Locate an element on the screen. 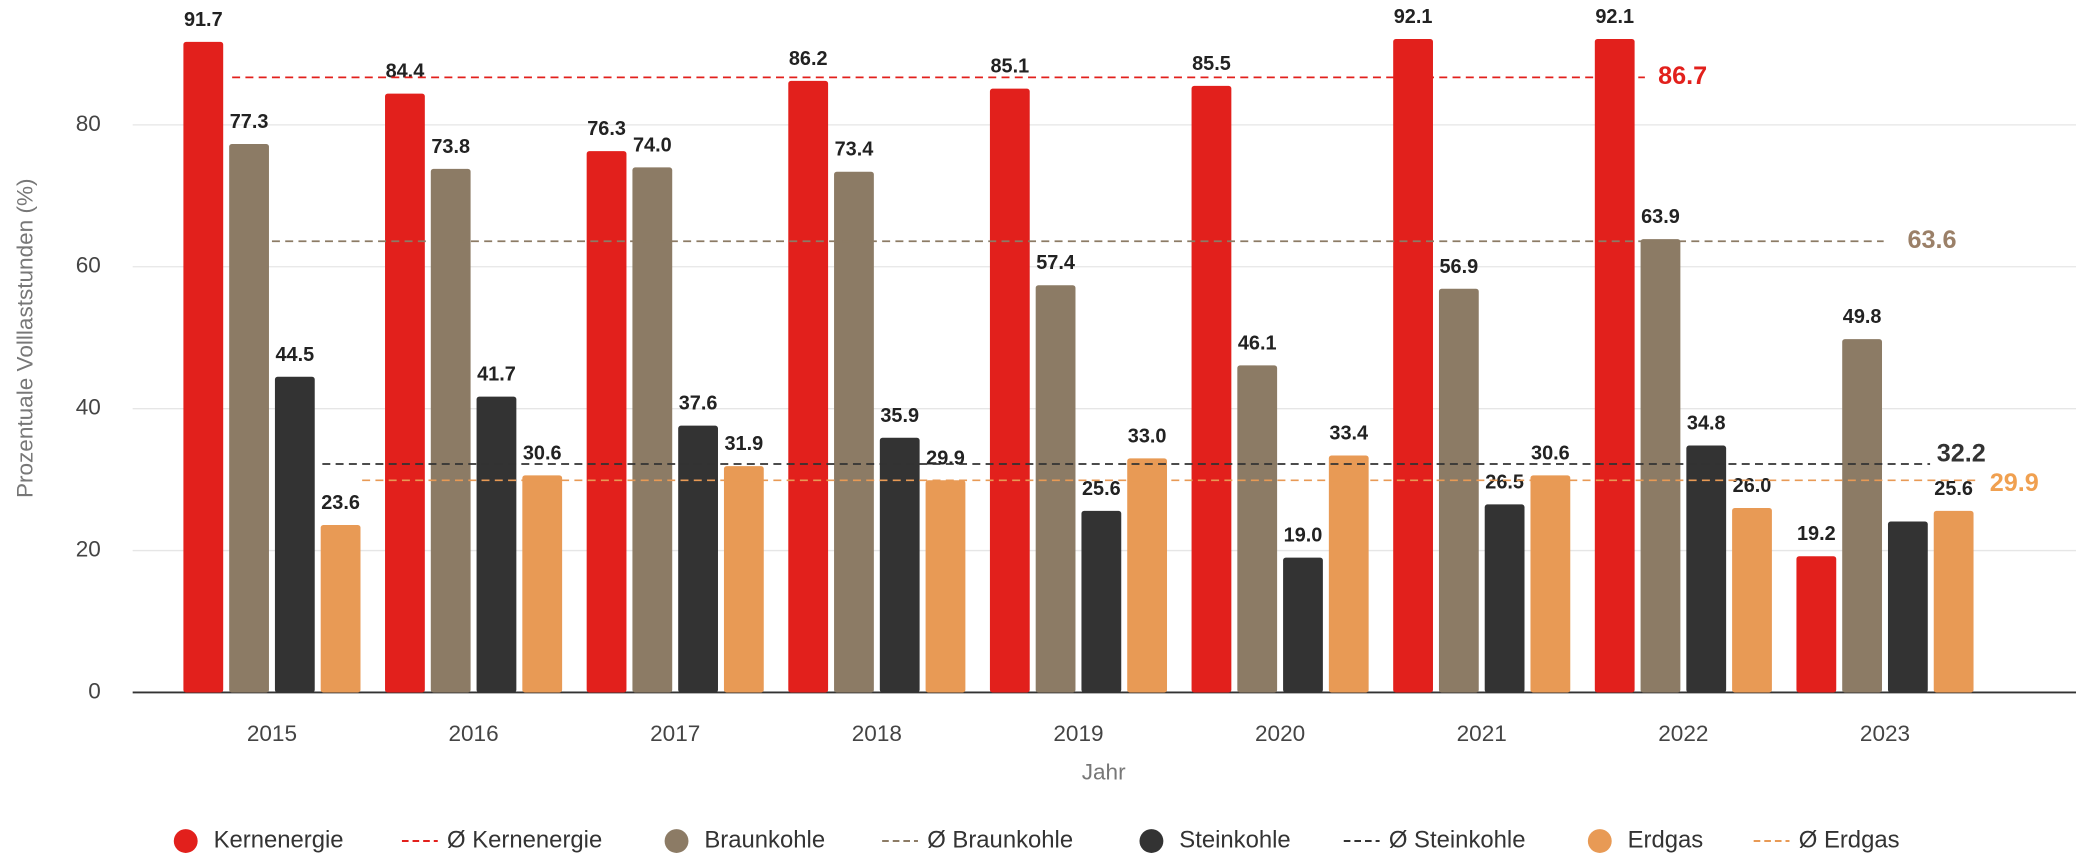 This screenshot has width=2080, height=856. legend-label: Steinkohle is located at coordinates (1234, 839).